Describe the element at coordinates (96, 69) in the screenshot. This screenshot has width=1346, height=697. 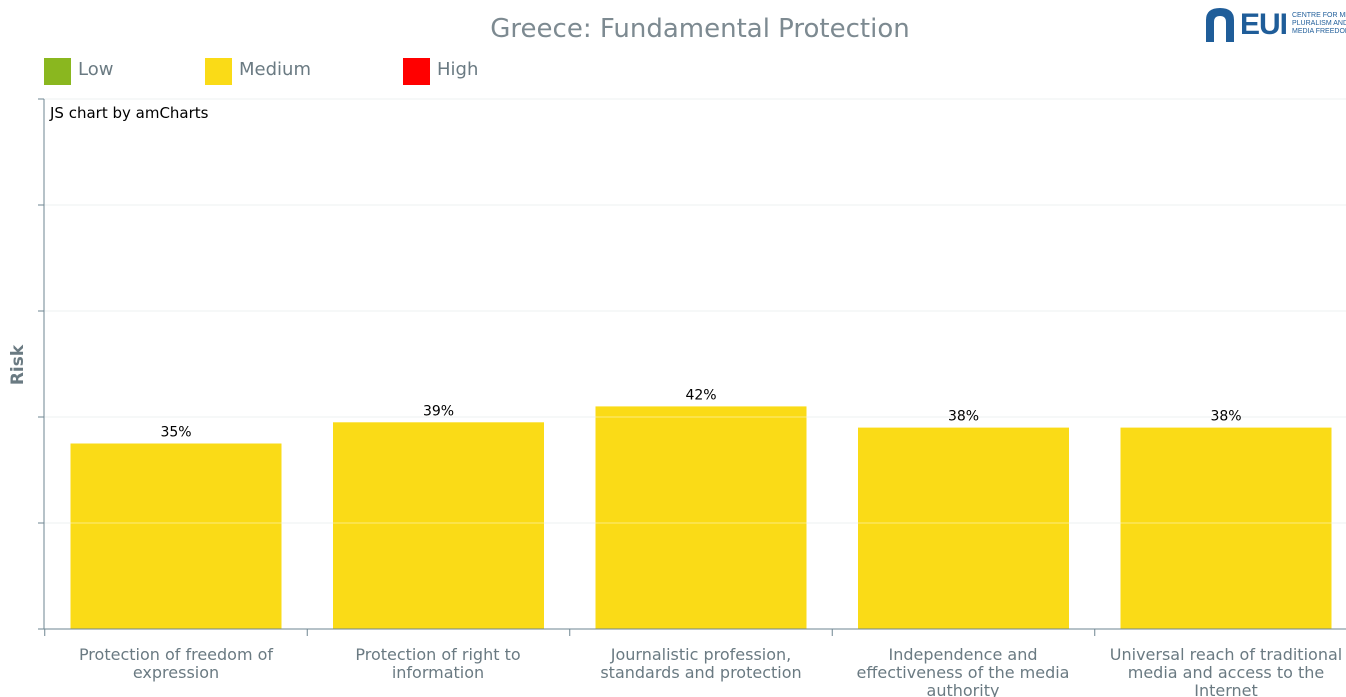
I see `legend-label-low: Low` at that location.